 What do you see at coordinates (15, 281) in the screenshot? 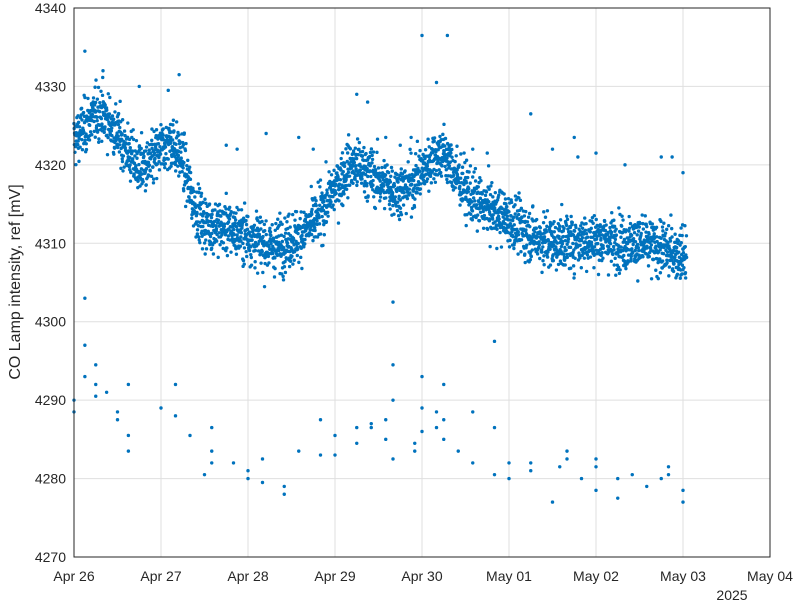
I see `y-axis-label: CO Lamp intensity, ref [mV]` at bounding box center [15, 281].